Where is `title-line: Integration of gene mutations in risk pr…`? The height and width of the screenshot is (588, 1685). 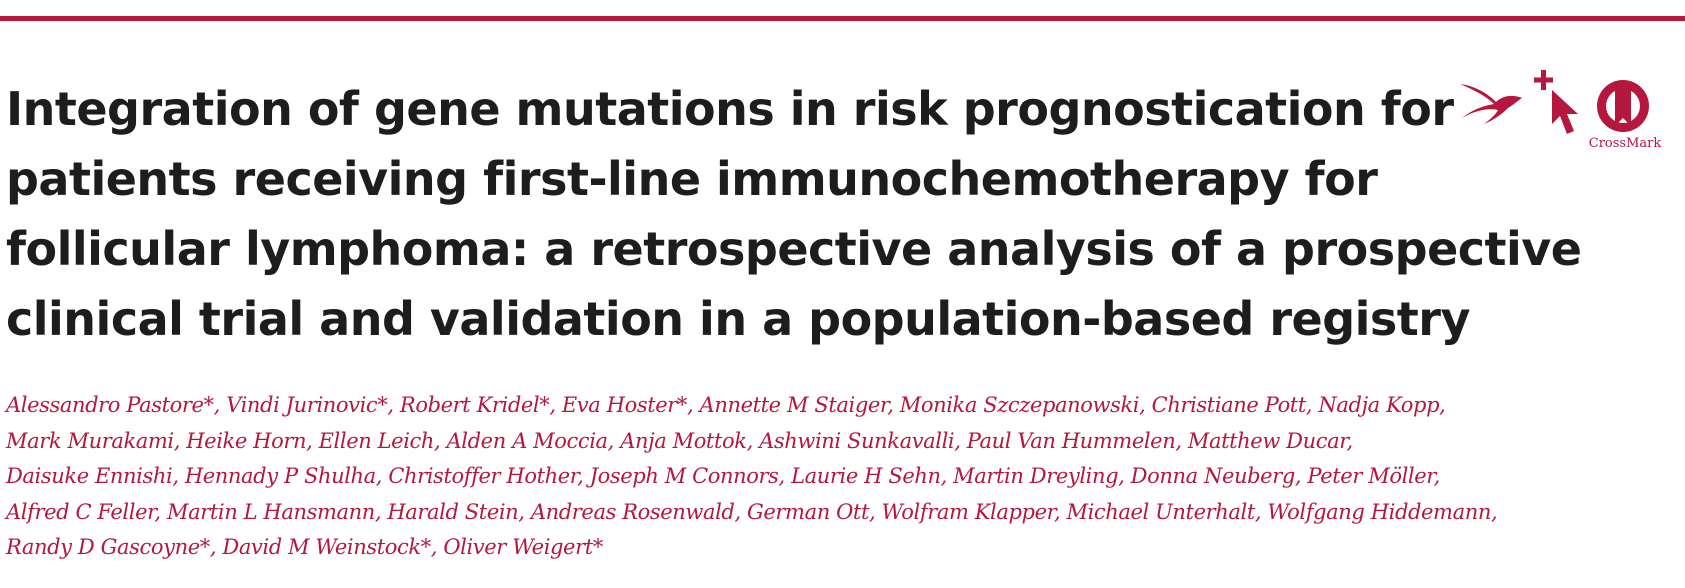 title-line: Integration of gene mutations in risk pr… is located at coordinates (730, 109).